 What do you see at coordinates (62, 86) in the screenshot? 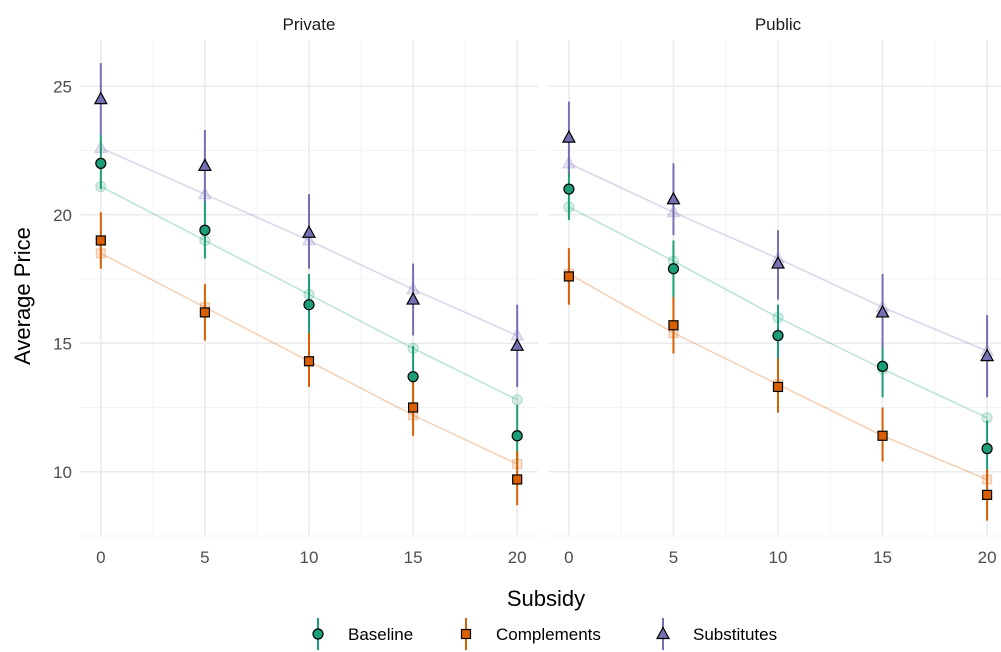
I see `y-tick-label: 25` at bounding box center [62, 86].